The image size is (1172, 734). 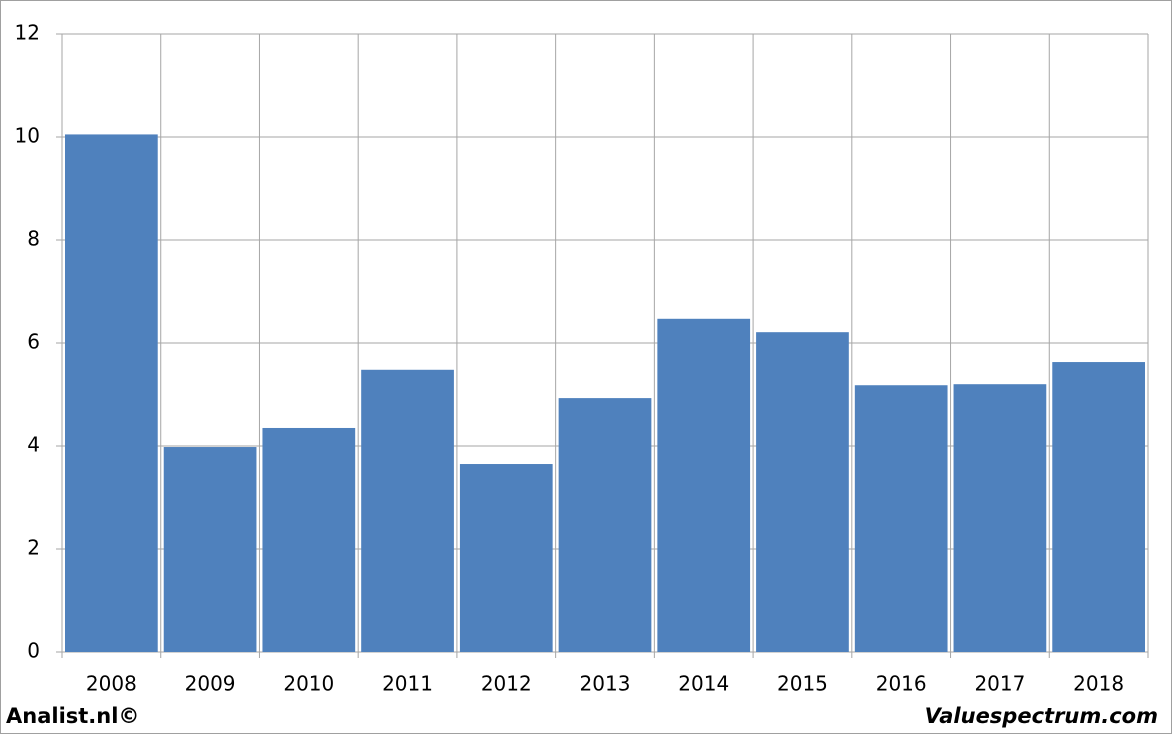 What do you see at coordinates (802, 684) in the screenshot?
I see `x-tick-label: 2015` at bounding box center [802, 684].